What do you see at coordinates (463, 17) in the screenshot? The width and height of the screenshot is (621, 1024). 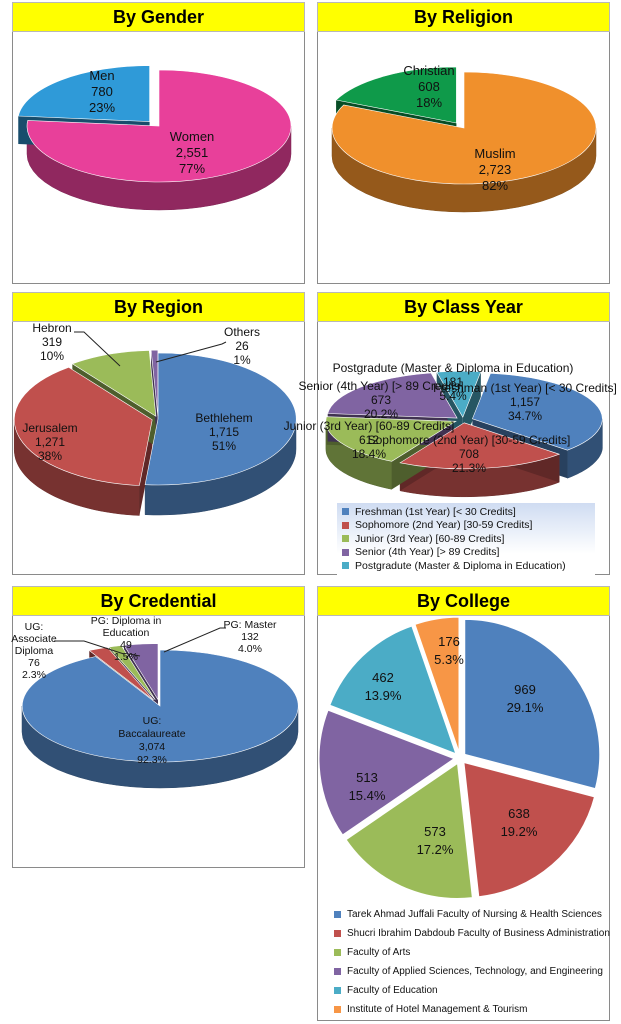 I see `religion-title: By Religion` at bounding box center [463, 17].